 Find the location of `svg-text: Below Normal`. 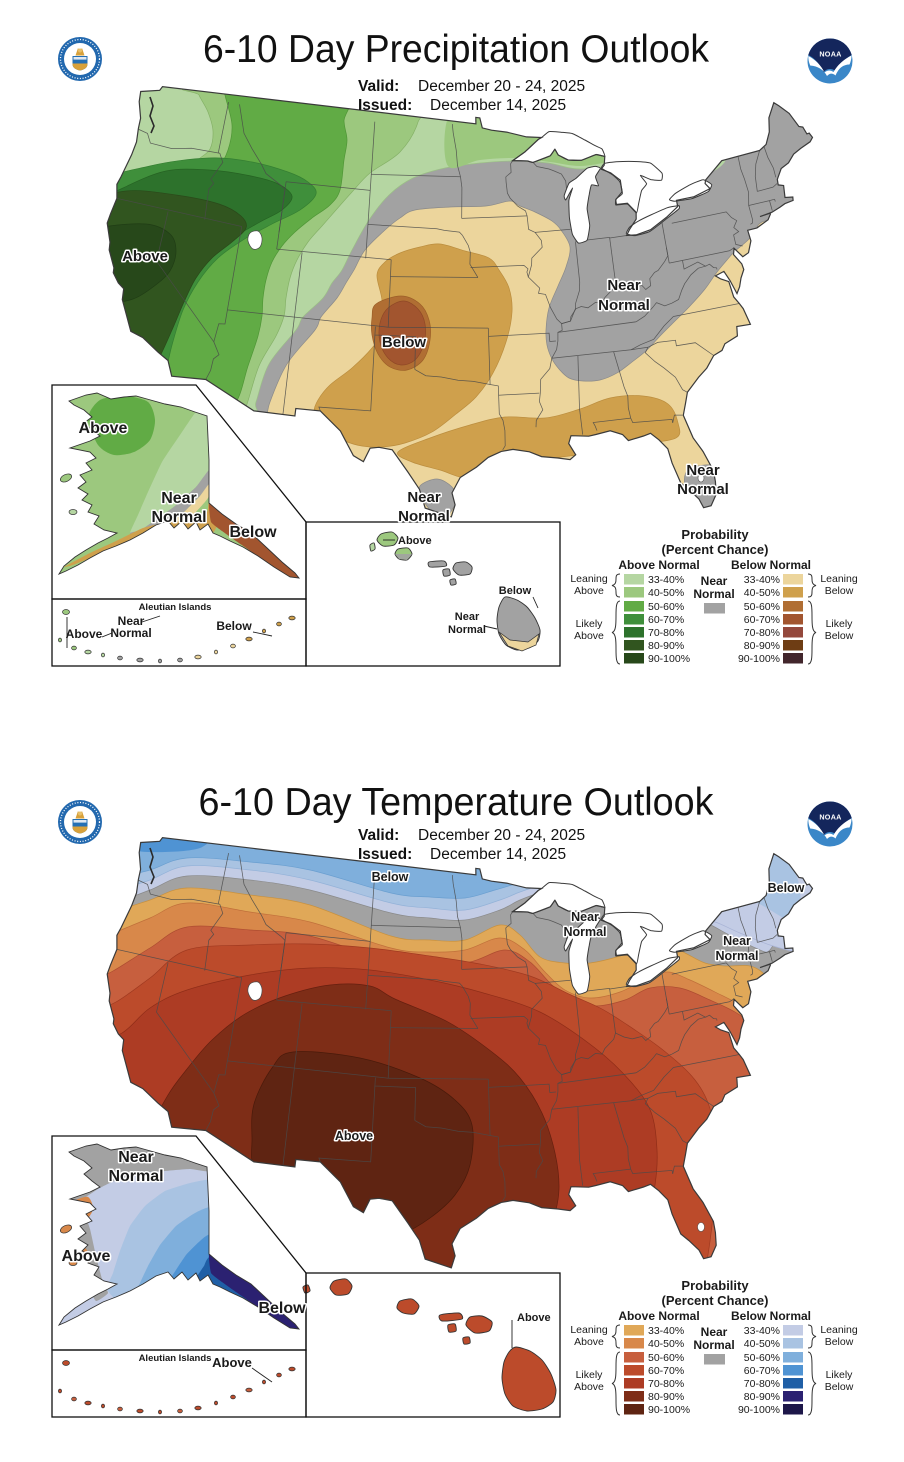

svg-text: Below Normal is located at coordinates (771, 1316).